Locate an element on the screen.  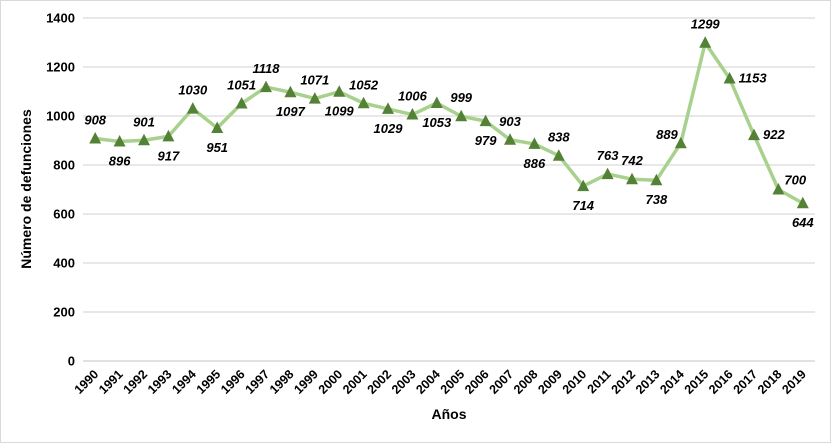
y-tick-label: 600 is located at coordinates (64, 214).